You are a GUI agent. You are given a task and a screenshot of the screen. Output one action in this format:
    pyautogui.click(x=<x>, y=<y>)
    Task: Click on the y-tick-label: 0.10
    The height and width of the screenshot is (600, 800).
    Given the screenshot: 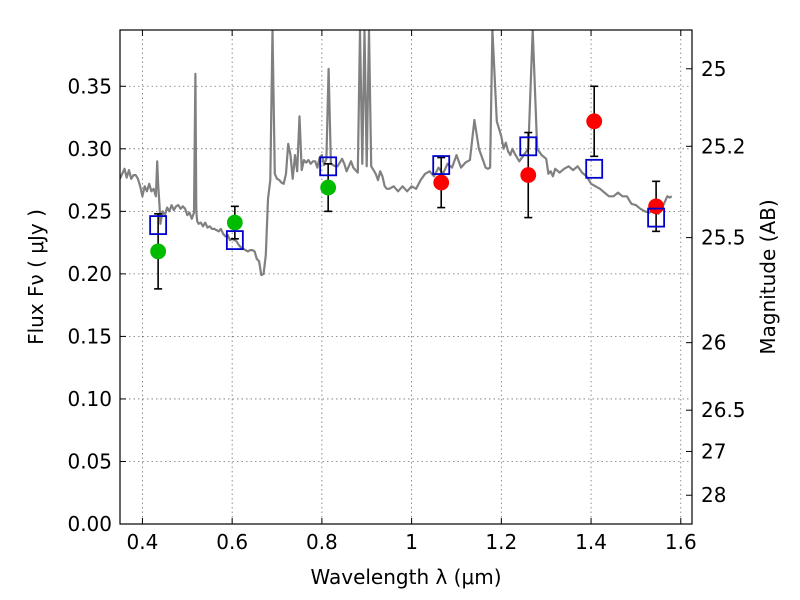 What is the action you would take?
    pyautogui.click(x=89, y=399)
    